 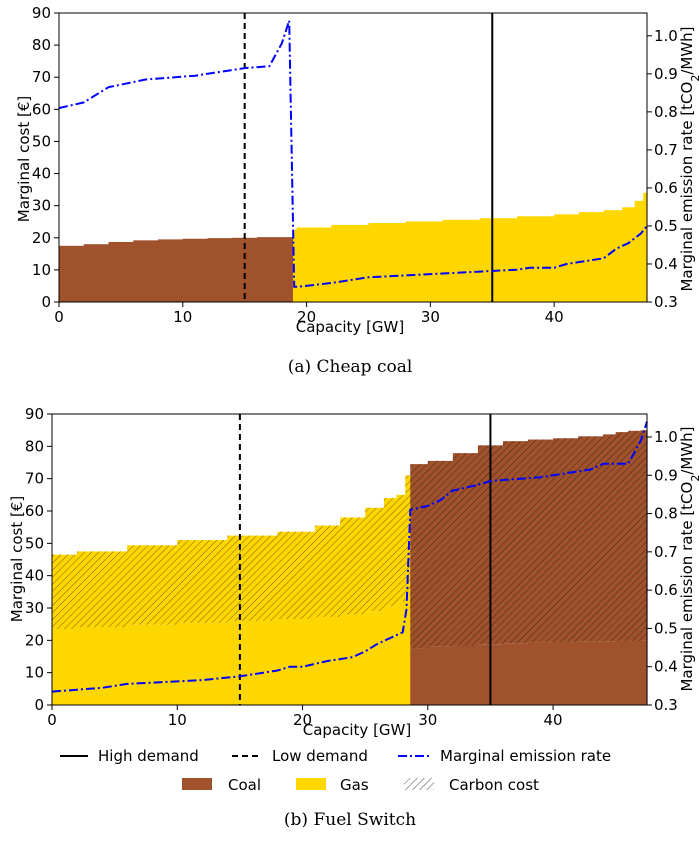 I want to click on chart-a-ytick-label: 60, so click(x=41, y=109).